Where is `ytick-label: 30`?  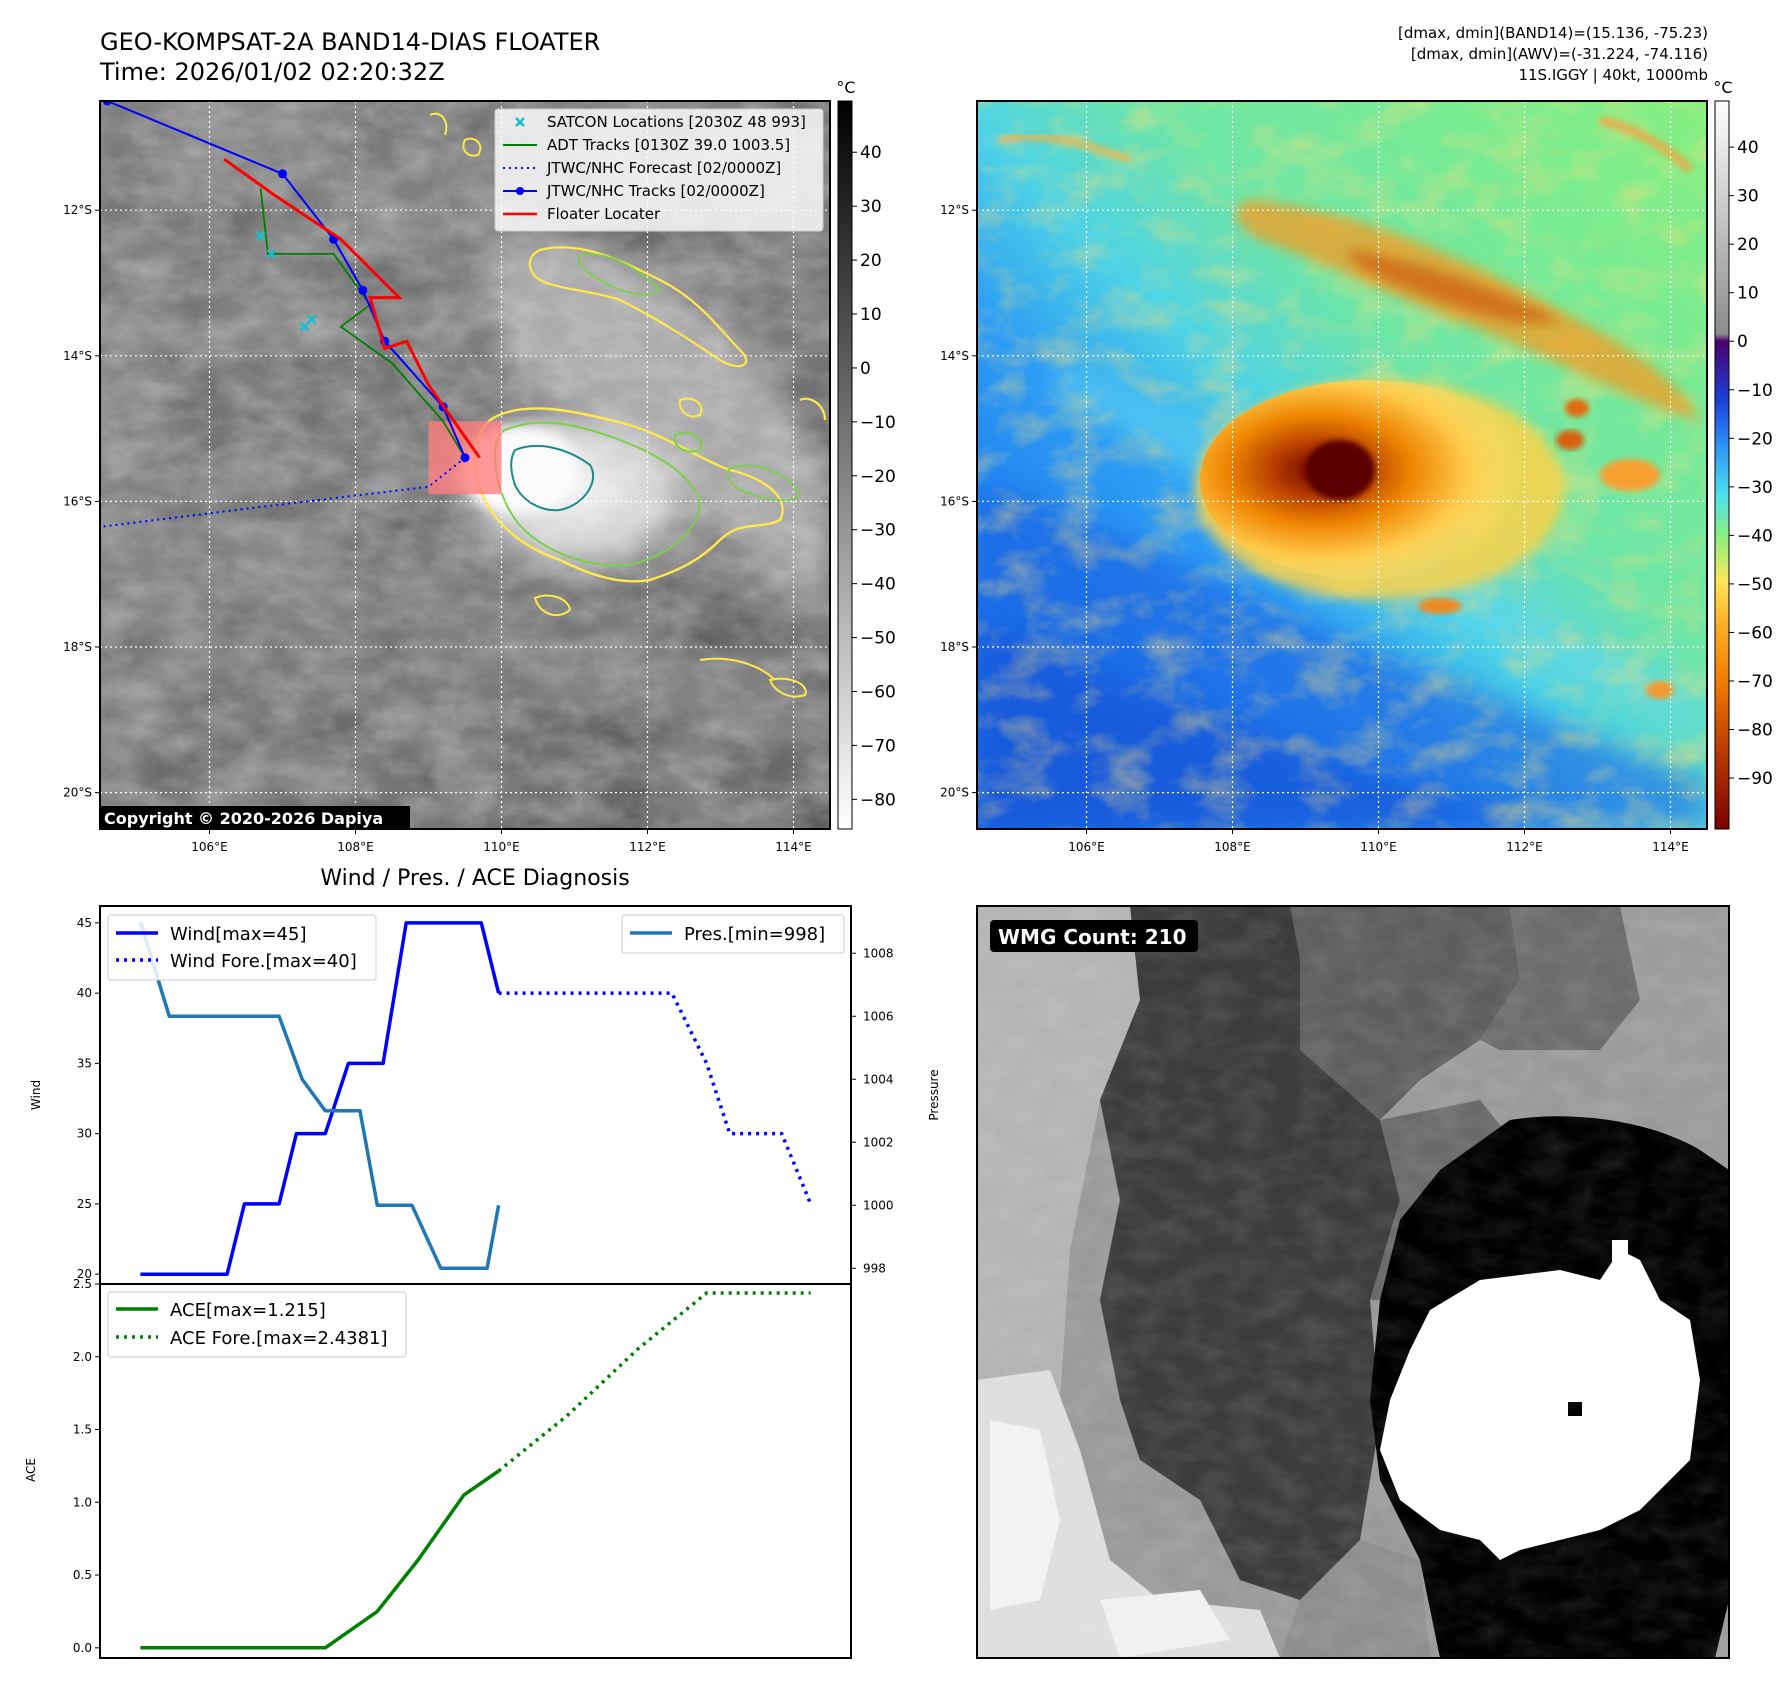
ytick-label: 30 is located at coordinates (84, 1134).